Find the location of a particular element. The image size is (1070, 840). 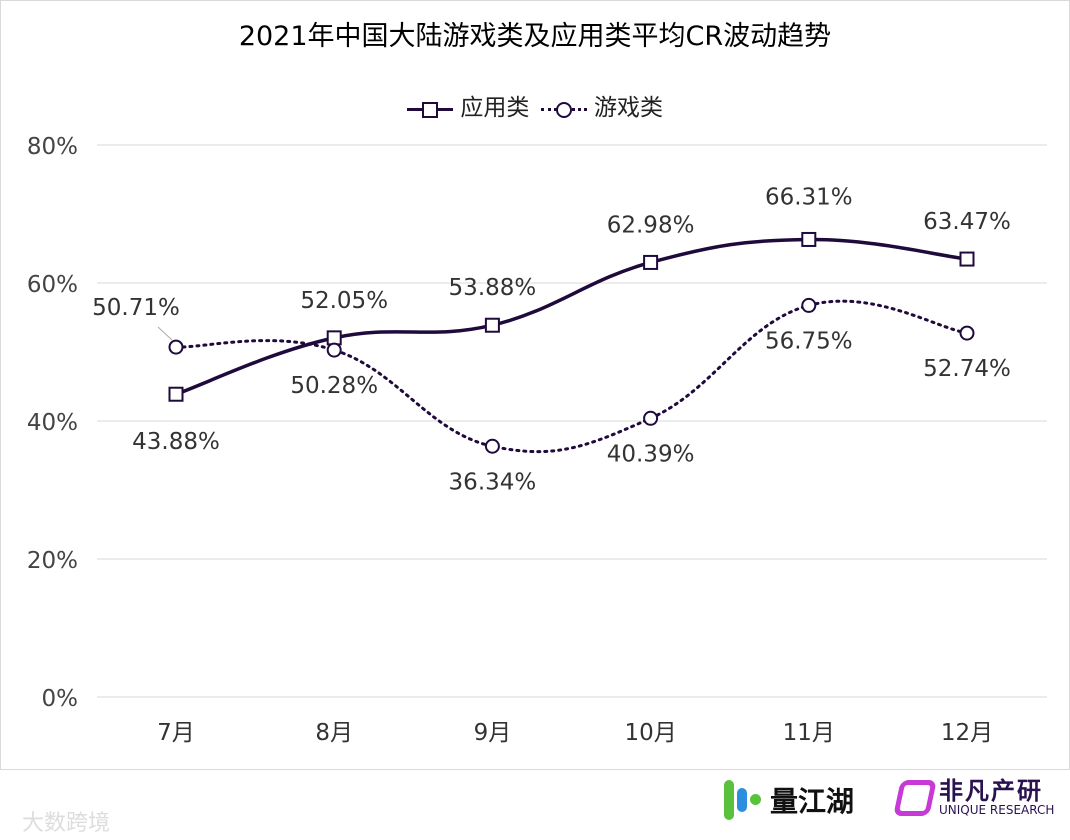

legend-app-marker is located at coordinates (430, 109).